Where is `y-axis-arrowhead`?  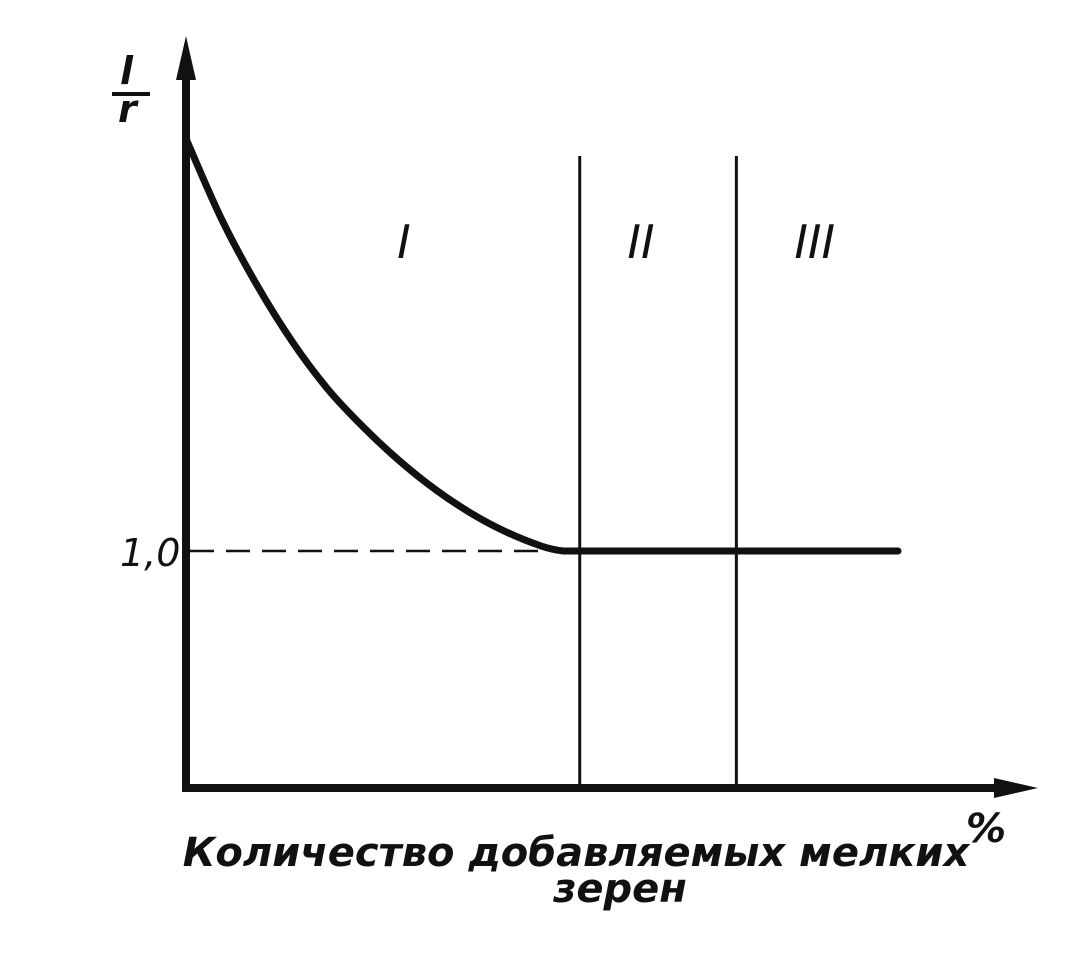 y-axis-arrowhead is located at coordinates (186, 58).